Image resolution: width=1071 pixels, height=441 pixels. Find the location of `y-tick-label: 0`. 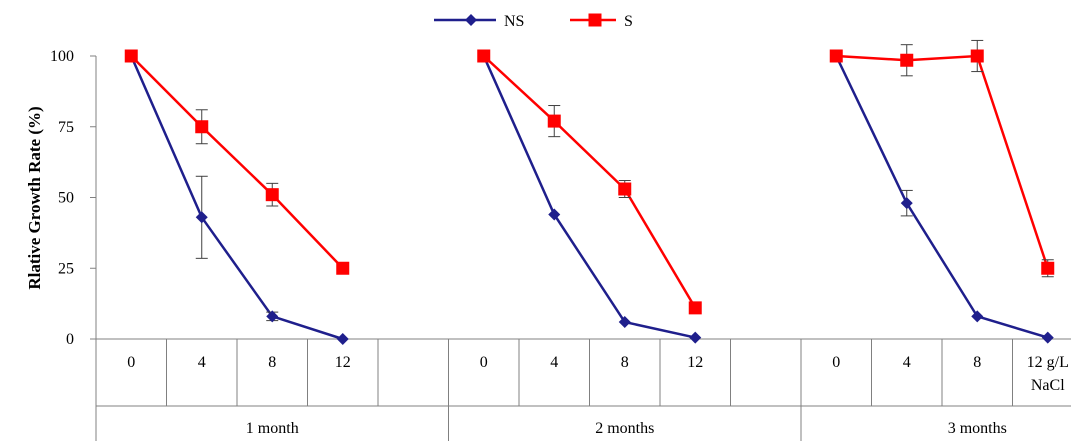

y-tick-label: 0 is located at coordinates (70, 339).